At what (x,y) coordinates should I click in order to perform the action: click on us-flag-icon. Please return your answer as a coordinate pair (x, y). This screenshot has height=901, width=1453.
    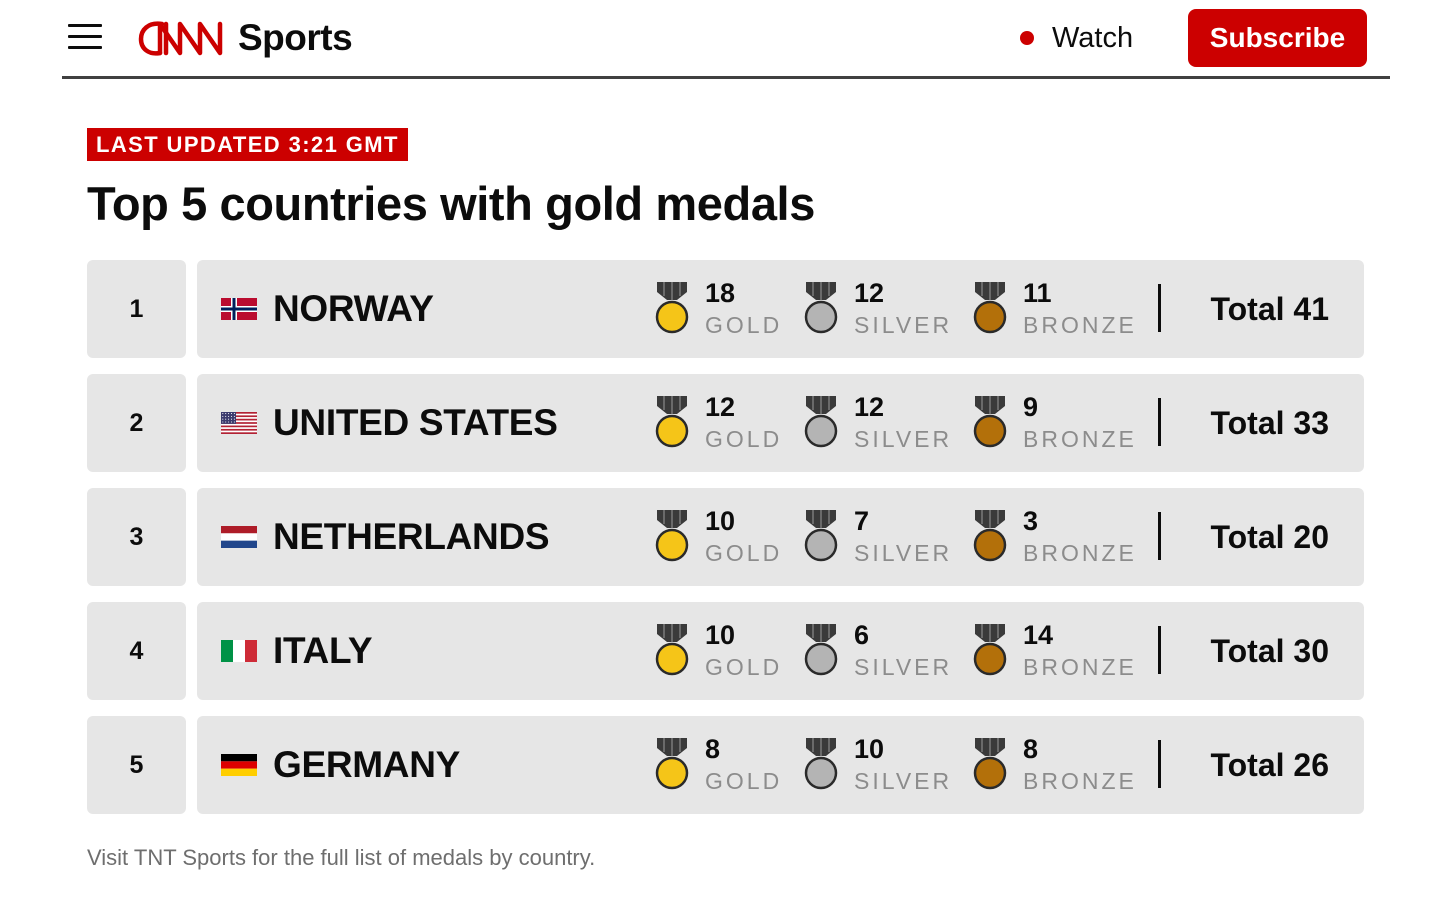
    Looking at the image, I should click on (239, 423).